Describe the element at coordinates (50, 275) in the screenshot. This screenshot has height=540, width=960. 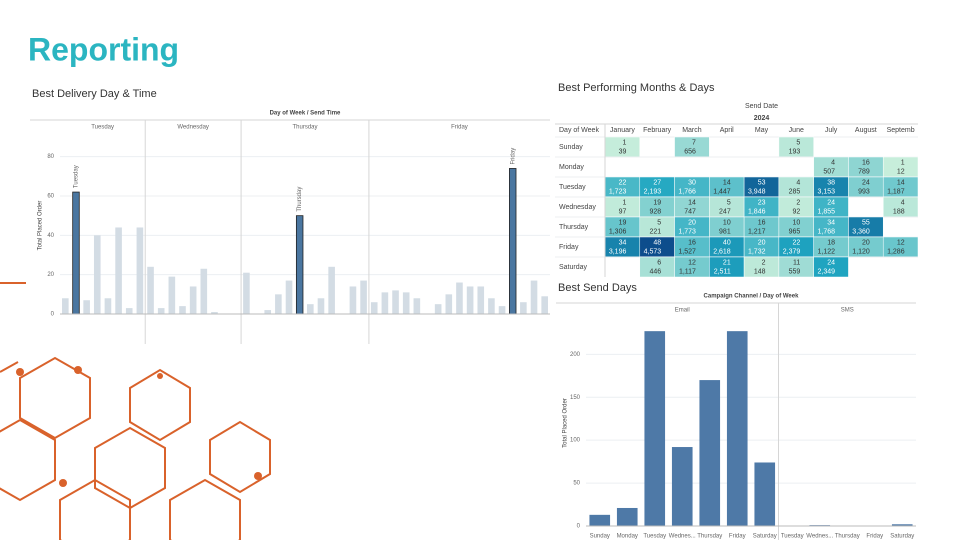
I see `y-tick-label: 20` at that location.